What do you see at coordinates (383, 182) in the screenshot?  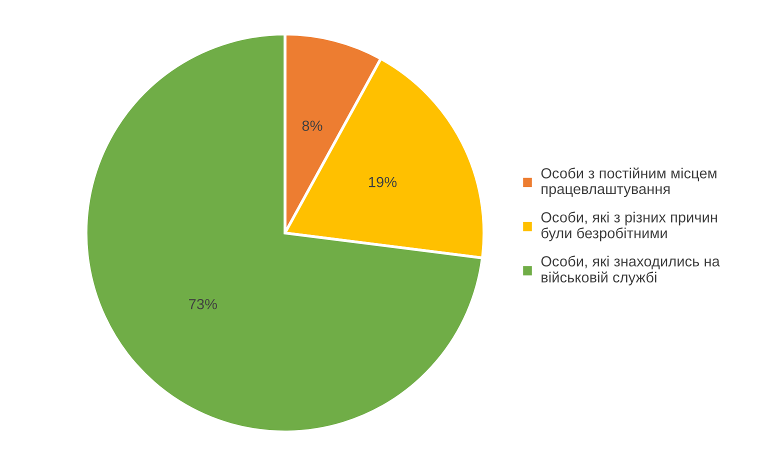 I see `data-label: 19%` at bounding box center [383, 182].